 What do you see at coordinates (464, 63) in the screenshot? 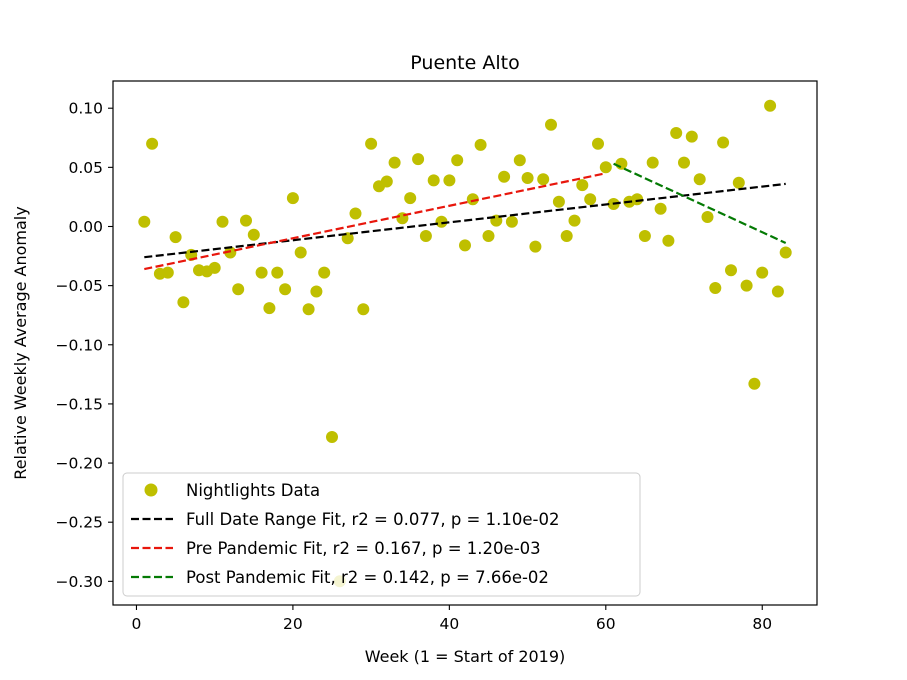
I see `chart-title: Puente Alto` at bounding box center [464, 63].